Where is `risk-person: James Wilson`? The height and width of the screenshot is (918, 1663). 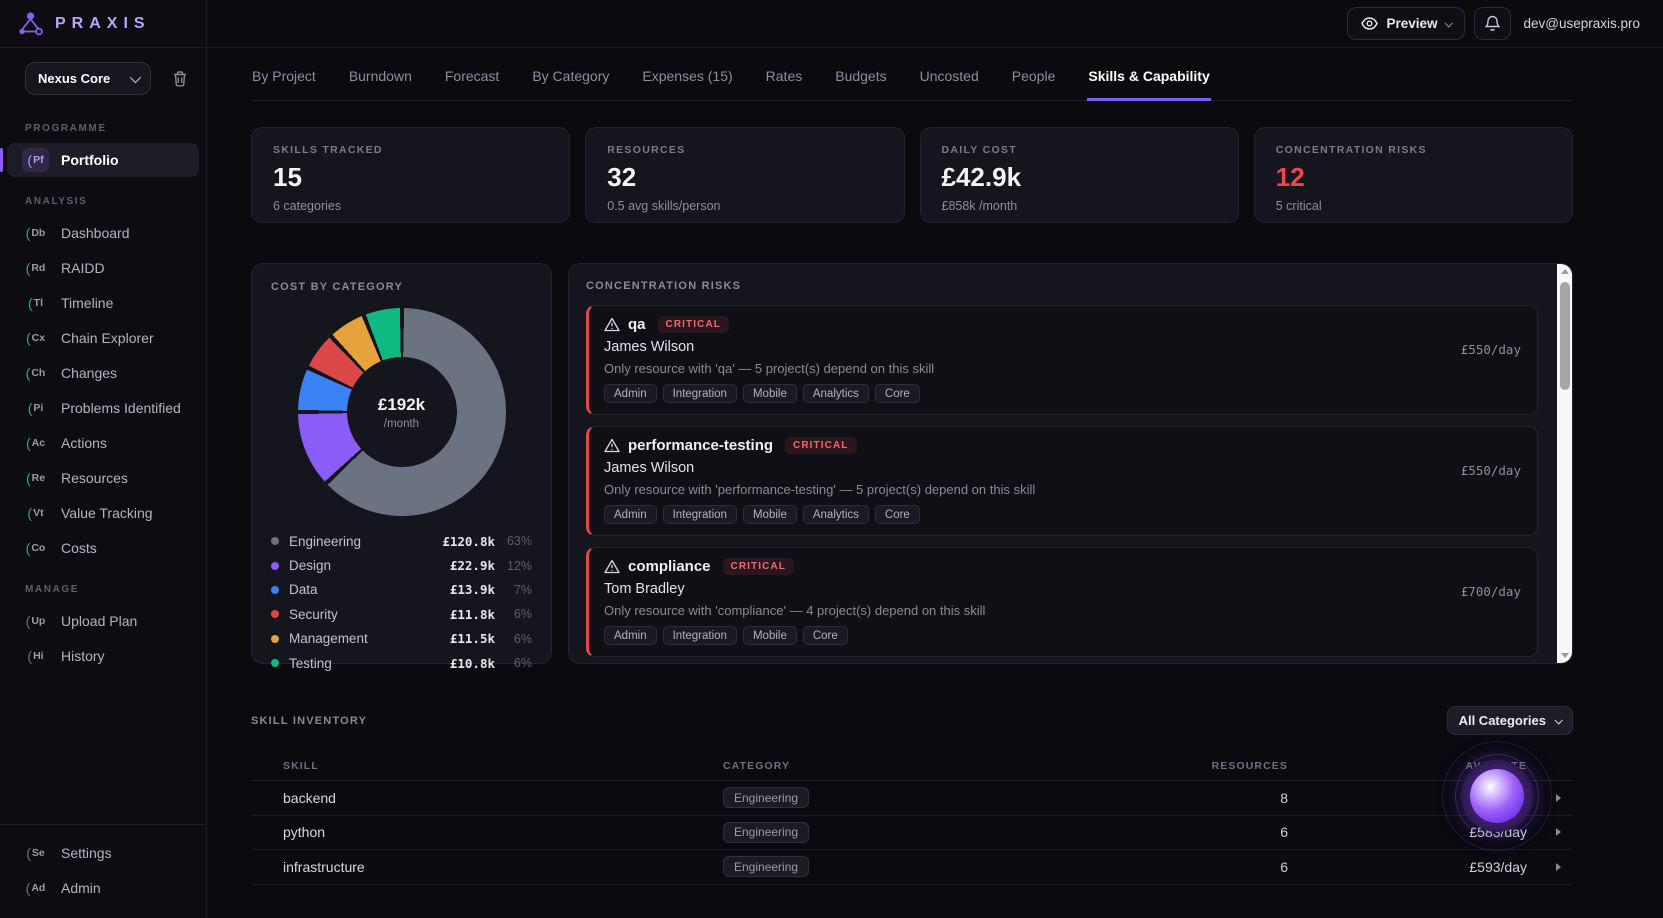 risk-person: James Wilson is located at coordinates (649, 468).